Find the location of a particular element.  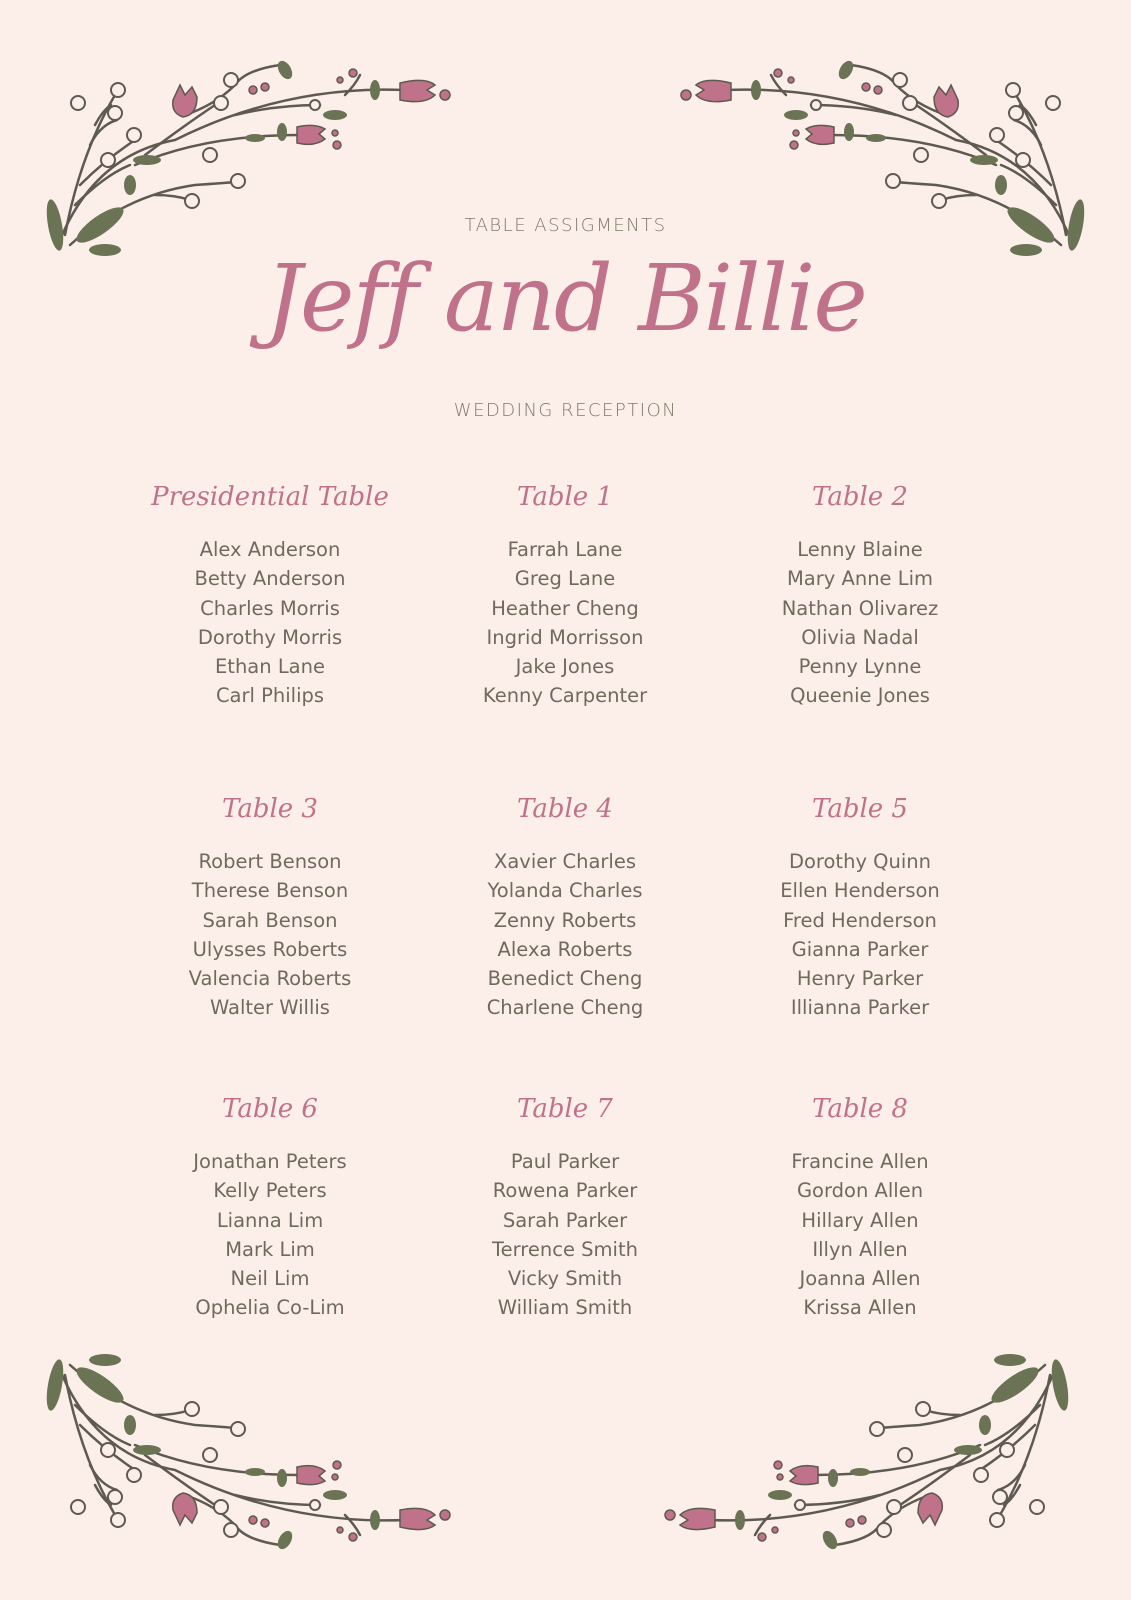

guest-name: Lenny Blaine is located at coordinates (860, 549).